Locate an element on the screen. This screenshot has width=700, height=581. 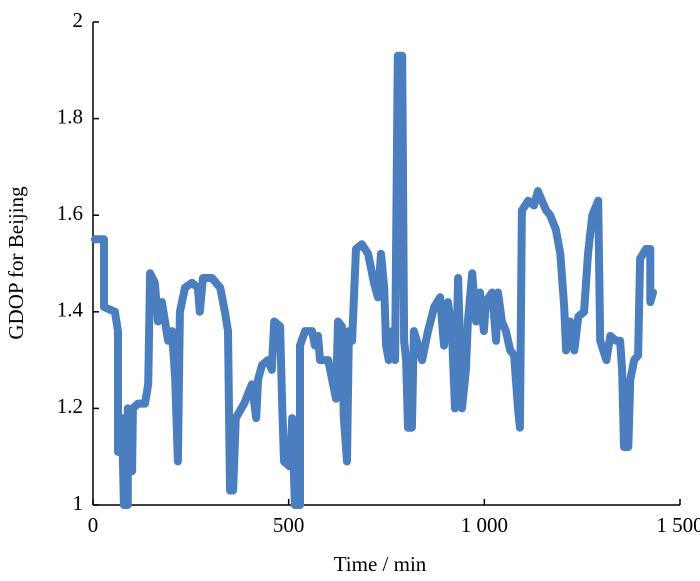
y-tick-label: 1.8 is located at coordinates (70, 116).